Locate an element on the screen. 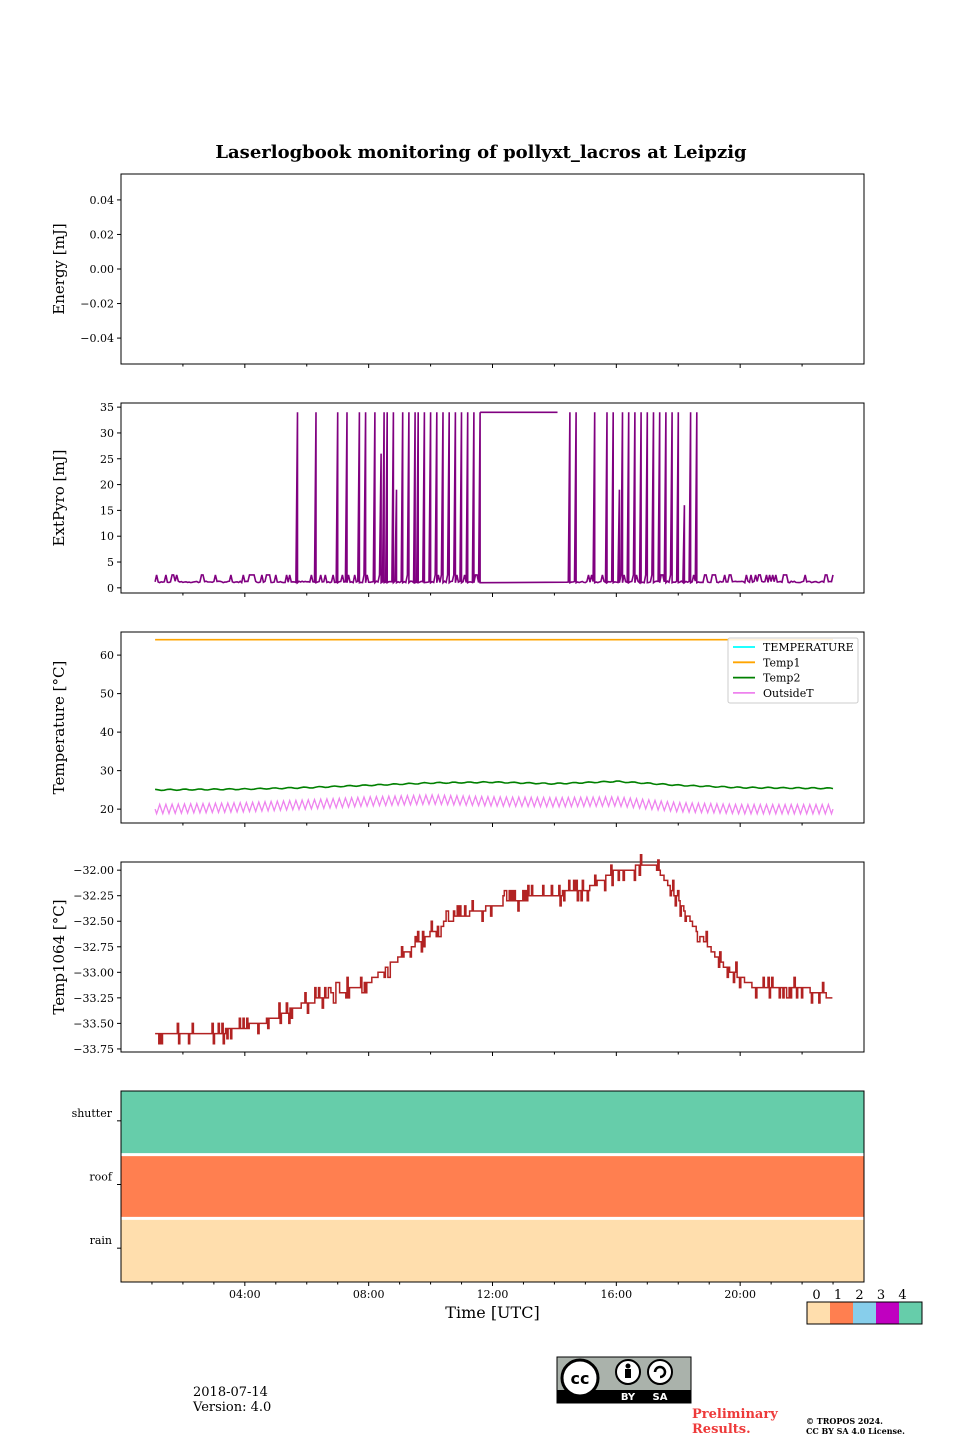  cc-by-label: BY is located at coordinates (628, 1397).